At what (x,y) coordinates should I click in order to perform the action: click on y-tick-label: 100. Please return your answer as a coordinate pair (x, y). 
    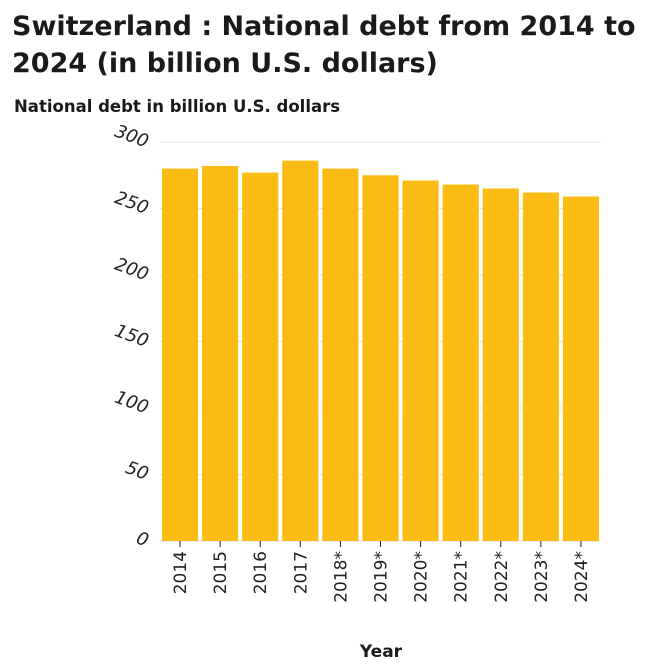
    Looking at the image, I should click on (131, 402).